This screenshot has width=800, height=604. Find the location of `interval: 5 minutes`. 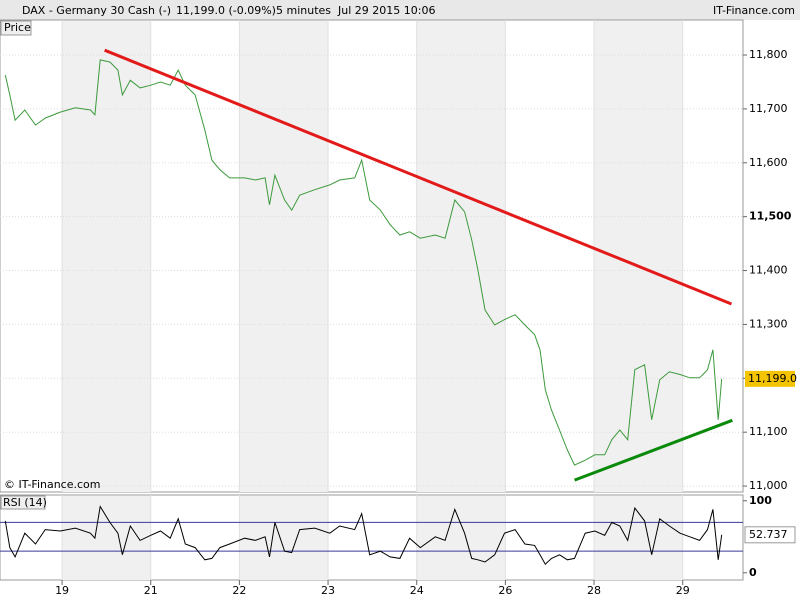

interval: 5 minutes is located at coordinates (303, 10).